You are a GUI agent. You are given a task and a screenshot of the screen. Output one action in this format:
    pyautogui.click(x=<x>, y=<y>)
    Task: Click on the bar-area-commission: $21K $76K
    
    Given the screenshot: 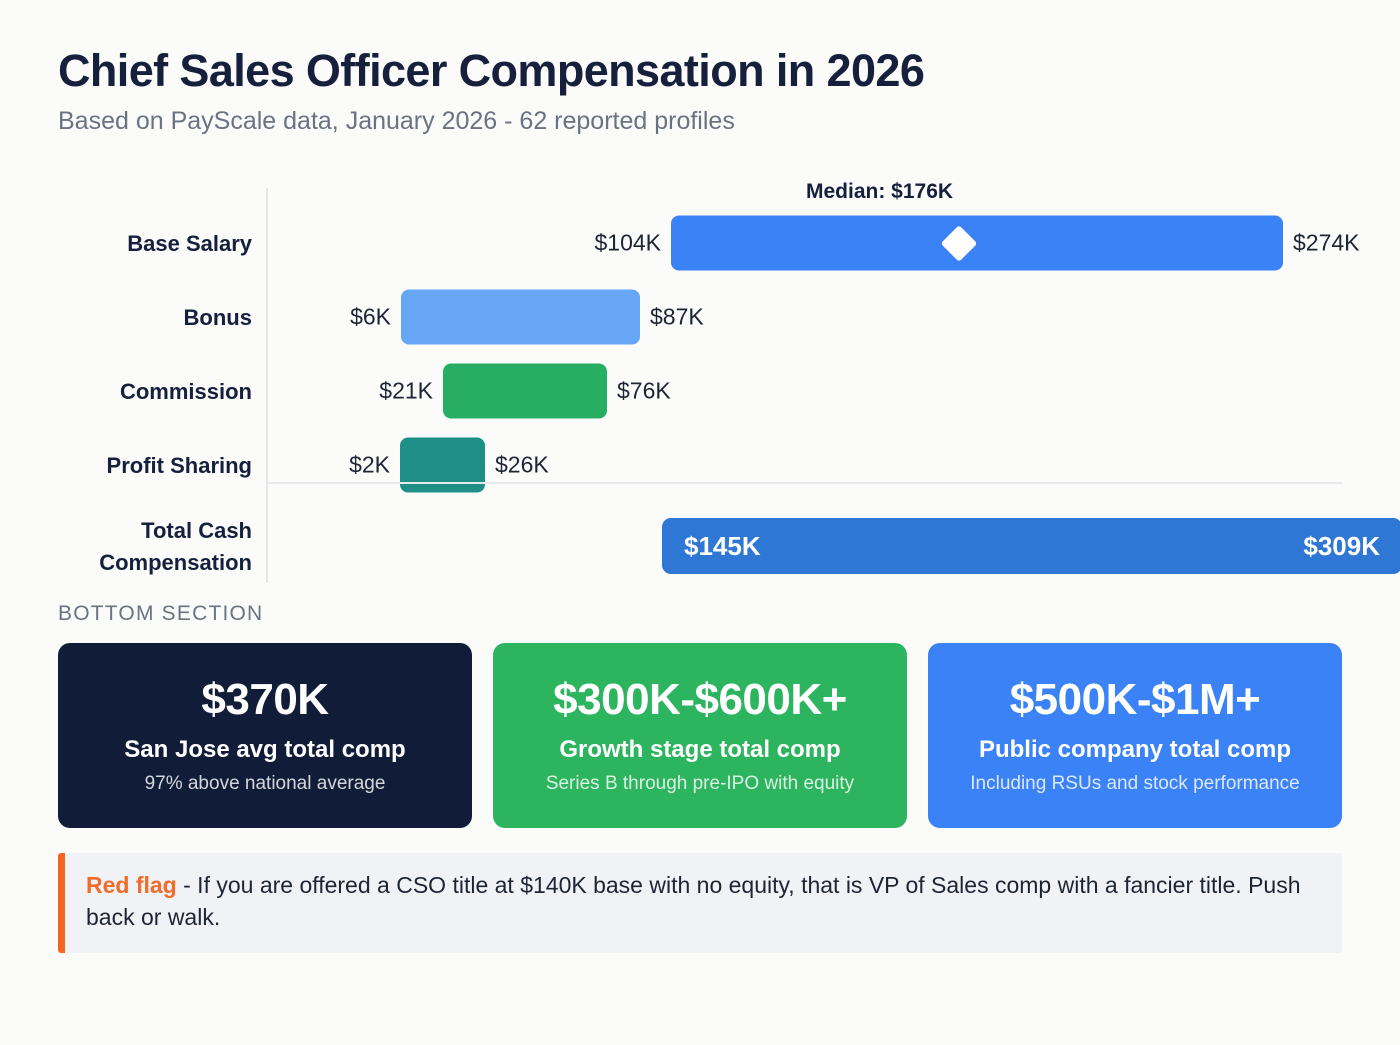 What is the action you would take?
    pyautogui.click(x=805, y=391)
    